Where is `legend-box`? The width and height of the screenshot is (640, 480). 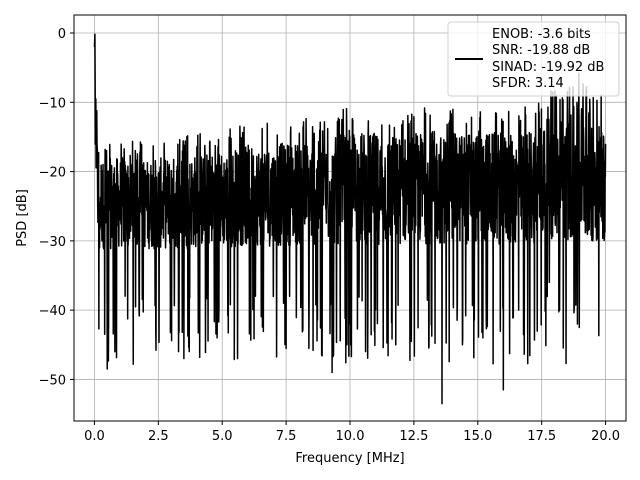 legend-box is located at coordinates (533, 59).